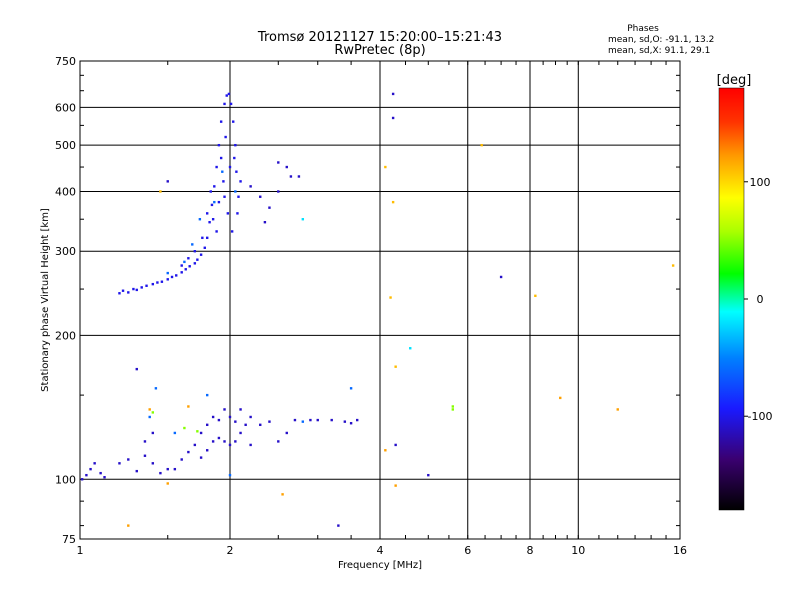 The image size is (800, 600). I want to click on x-tick-label: 2, so click(230, 550).